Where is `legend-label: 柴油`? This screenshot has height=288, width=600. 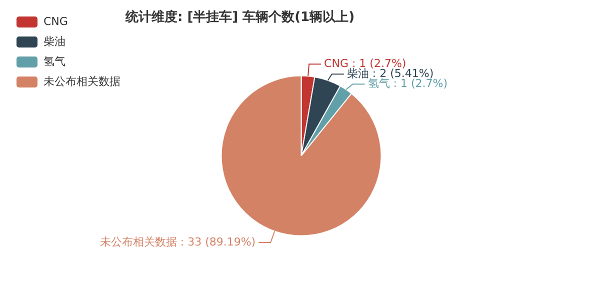 legend-label: 柴油 is located at coordinates (55, 41).